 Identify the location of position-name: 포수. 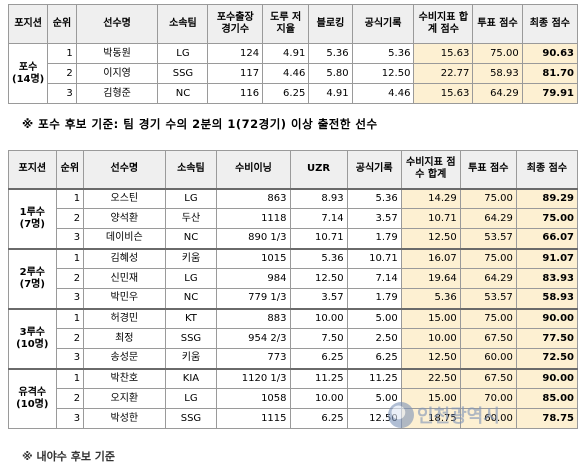
(28, 67).